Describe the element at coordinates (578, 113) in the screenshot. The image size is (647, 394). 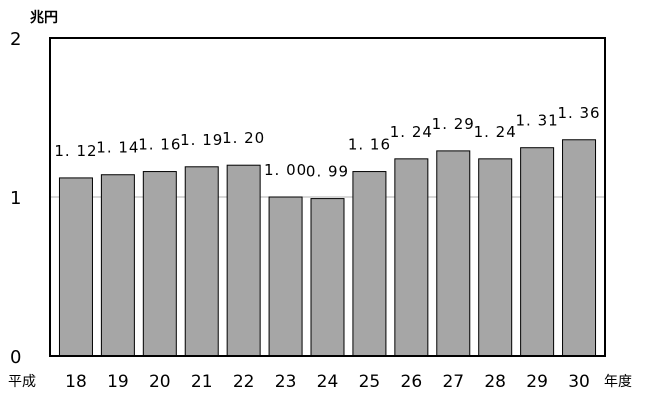
I see `data-label: 1. 36` at that location.